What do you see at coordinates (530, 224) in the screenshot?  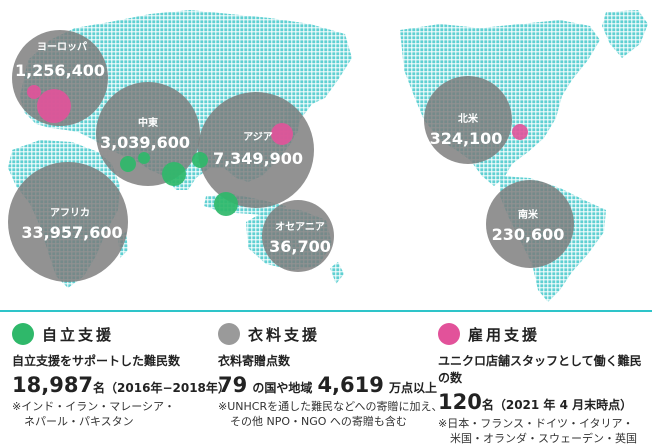 I see `region-south-america: 南米 230,600` at bounding box center [530, 224].